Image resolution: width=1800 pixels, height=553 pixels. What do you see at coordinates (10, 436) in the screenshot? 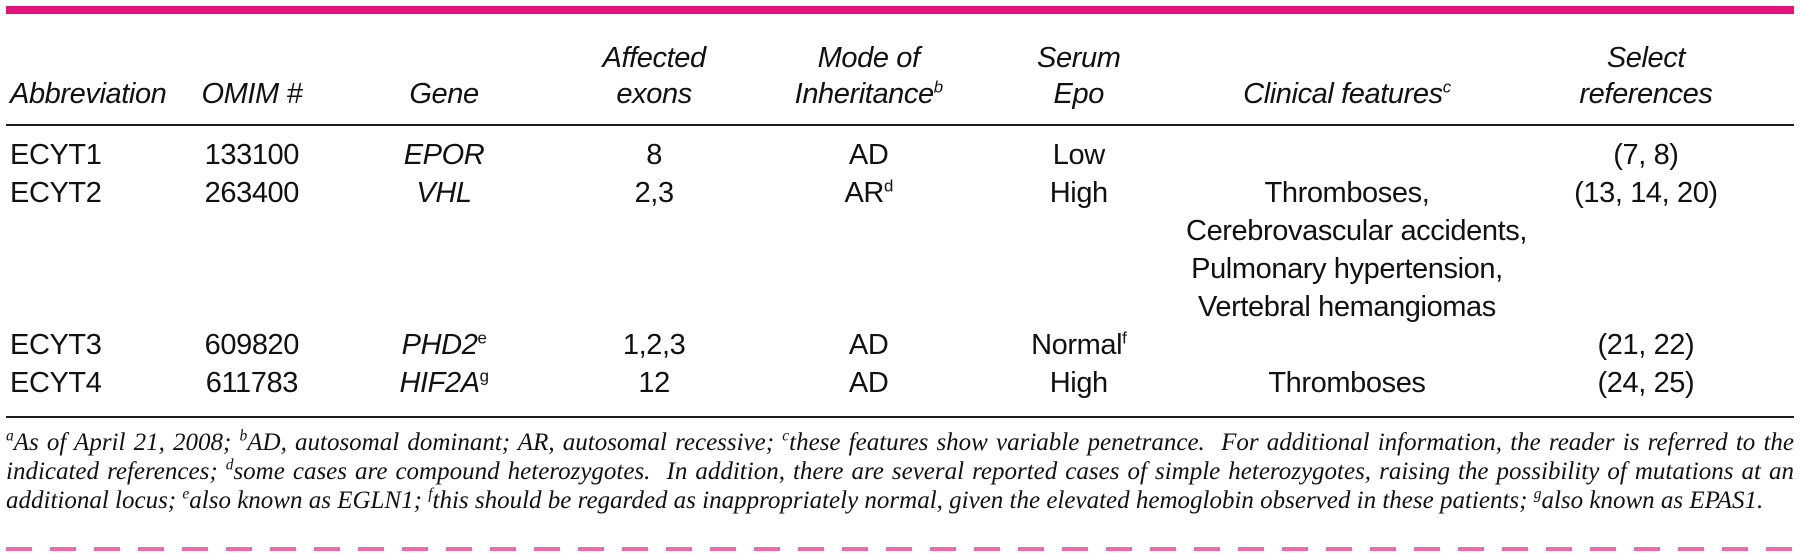
I see `footnote-marker: a` at bounding box center [10, 436].